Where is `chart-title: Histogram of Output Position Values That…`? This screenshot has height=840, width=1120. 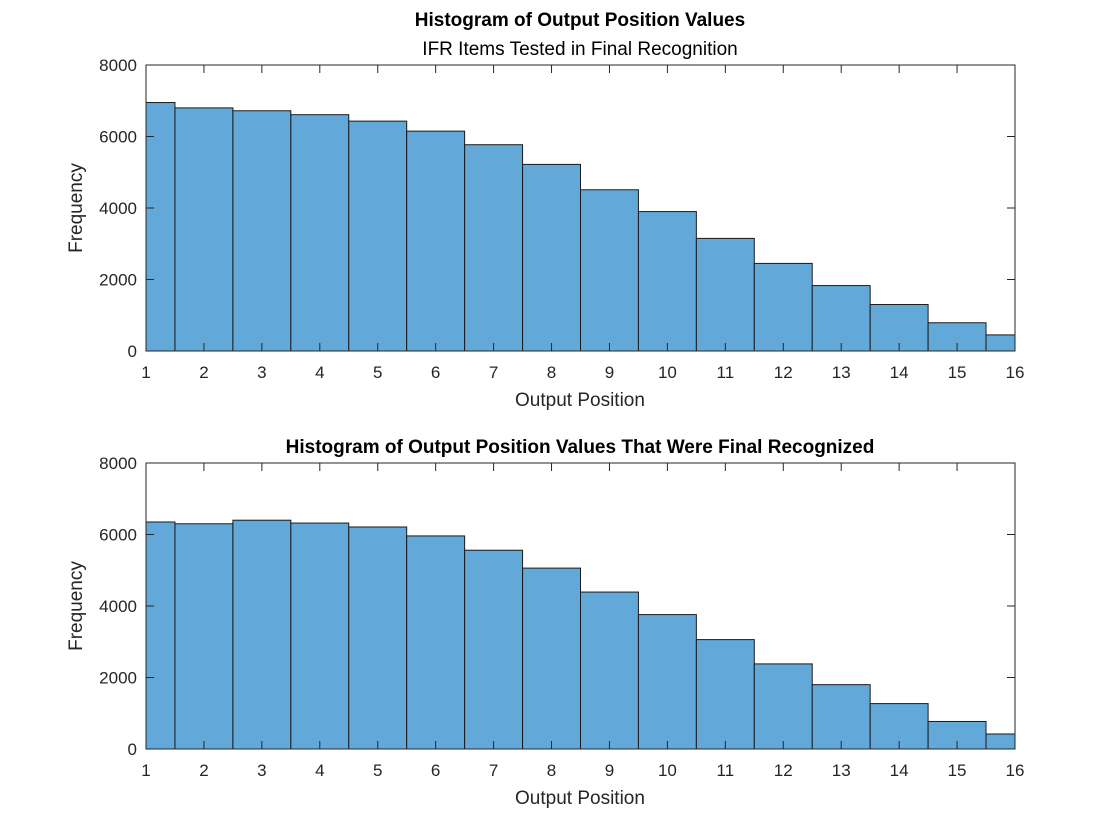
chart-title: Histogram of Output Position Values That… is located at coordinates (580, 447).